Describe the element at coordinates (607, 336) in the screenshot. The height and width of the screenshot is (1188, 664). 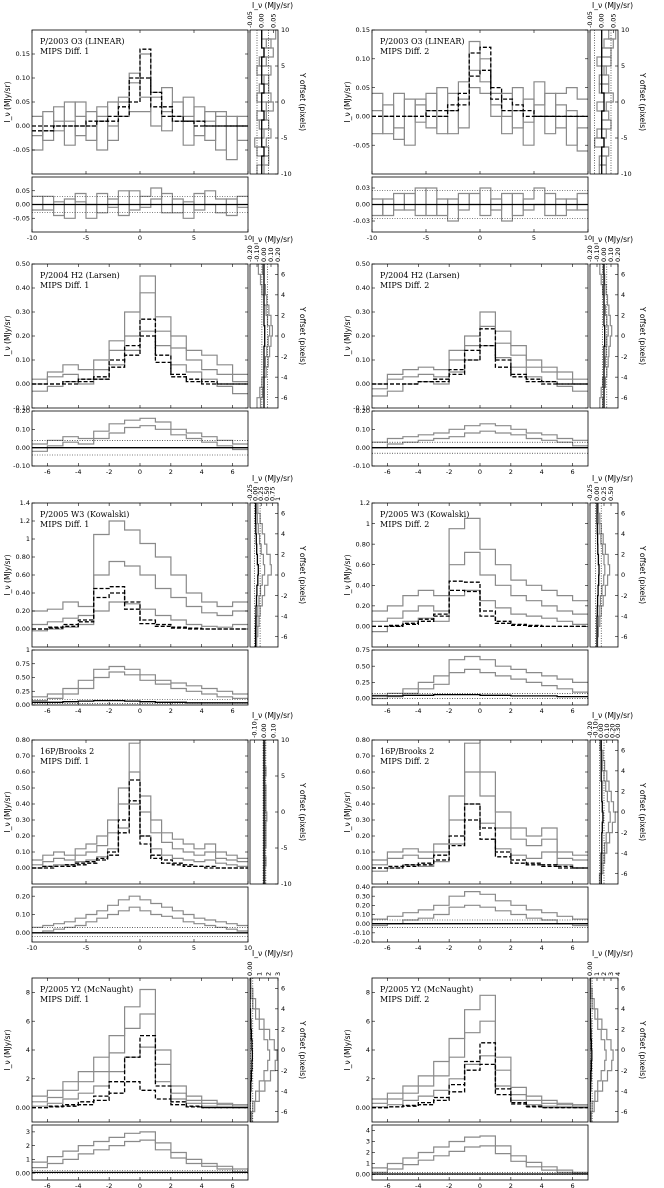
I see `side-side` at that location.